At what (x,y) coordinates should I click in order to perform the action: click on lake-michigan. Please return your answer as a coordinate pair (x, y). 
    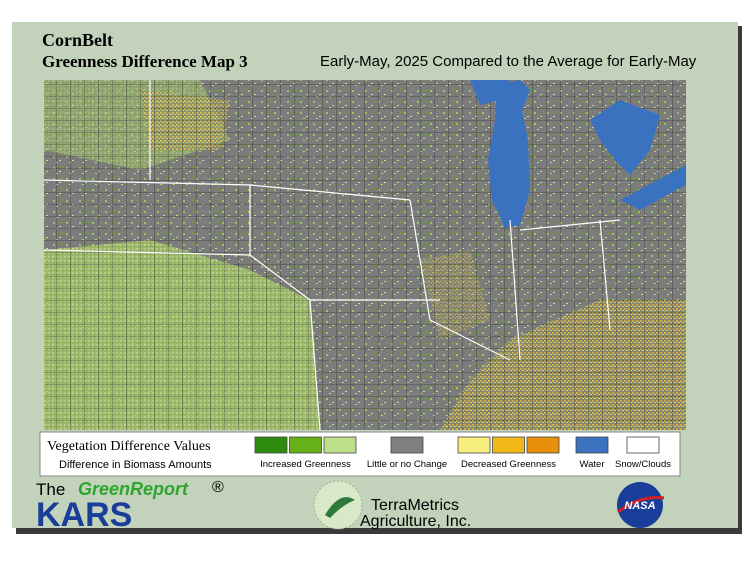
    Looking at the image, I should click on (509, 154).